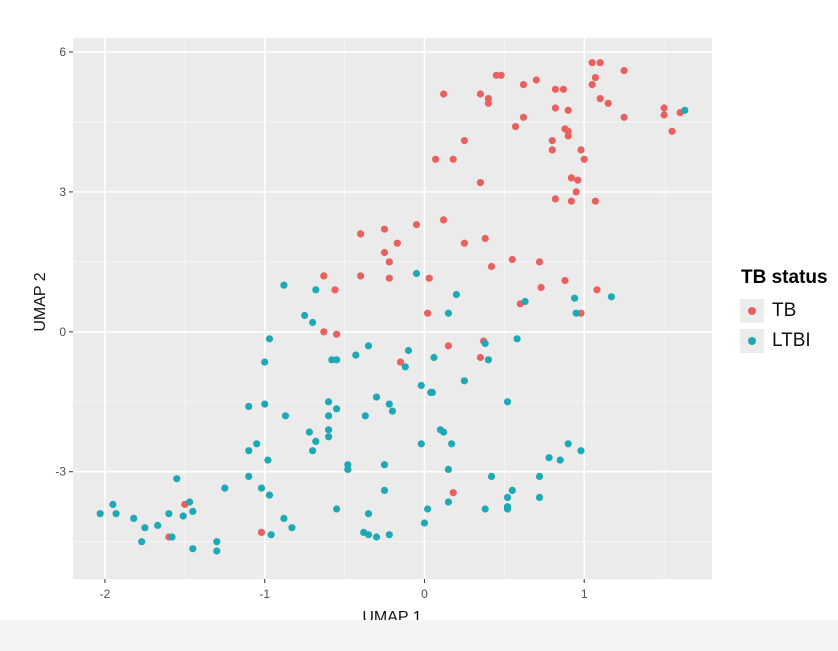  Describe the element at coordinates (264, 594) in the screenshot. I see `x-tick-label: -1` at that location.